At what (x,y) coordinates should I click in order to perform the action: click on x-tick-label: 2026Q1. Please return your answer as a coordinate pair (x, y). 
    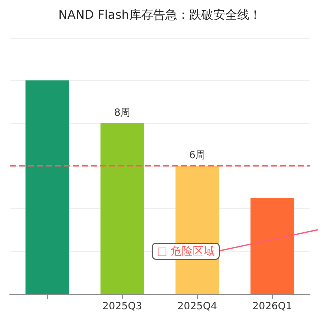
    Looking at the image, I should click on (272, 307).